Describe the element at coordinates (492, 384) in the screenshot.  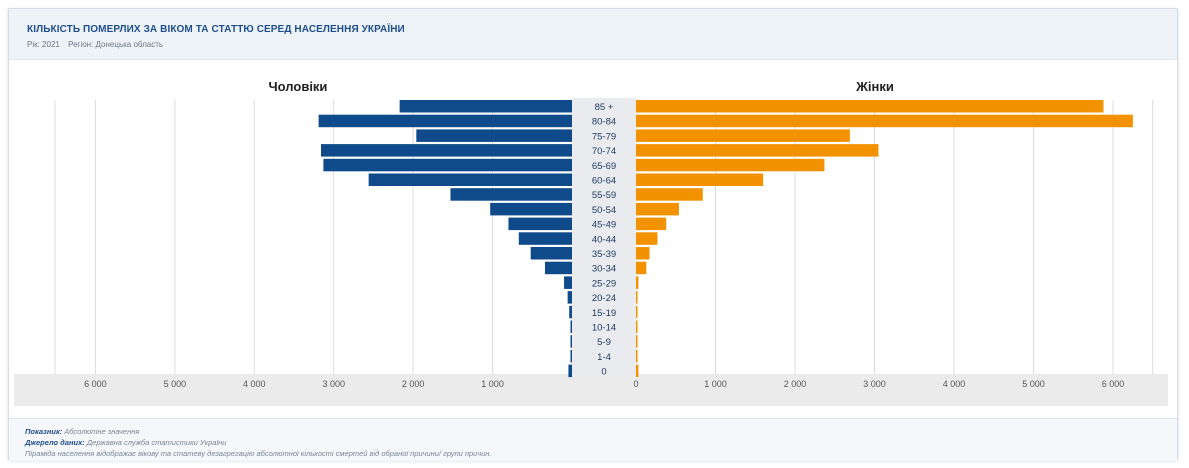
I see `male-tick-label: 1 000` at that location.